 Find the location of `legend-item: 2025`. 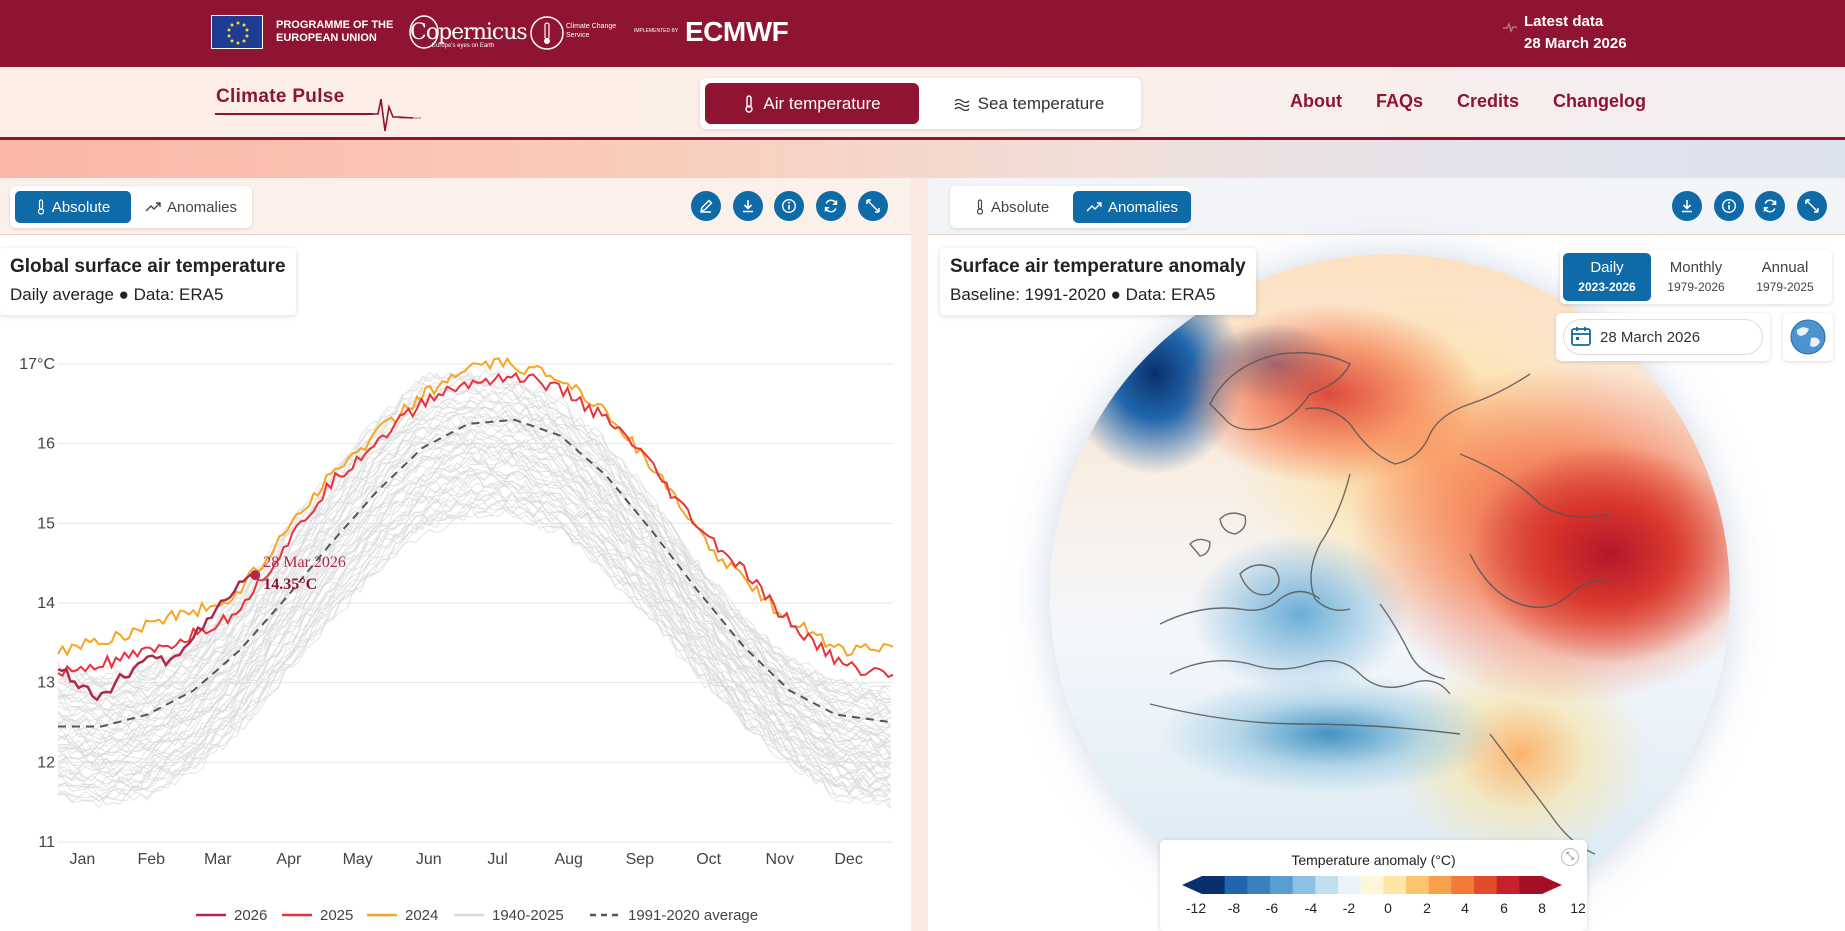

legend-item: 2025 is located at coordinates (317, 915).